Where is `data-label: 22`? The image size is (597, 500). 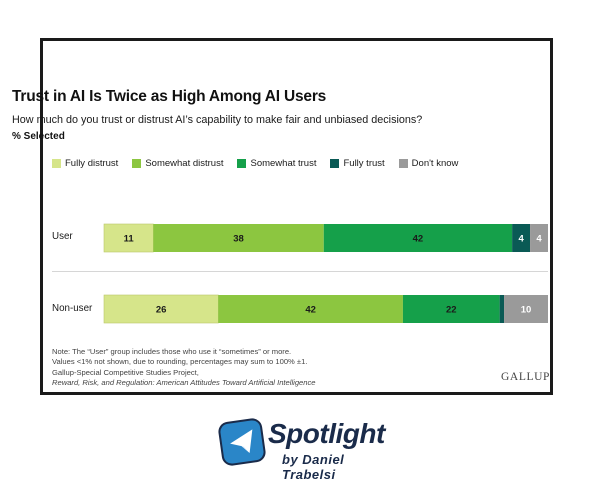 data-label: 22 is located at coordinates (451, 310).